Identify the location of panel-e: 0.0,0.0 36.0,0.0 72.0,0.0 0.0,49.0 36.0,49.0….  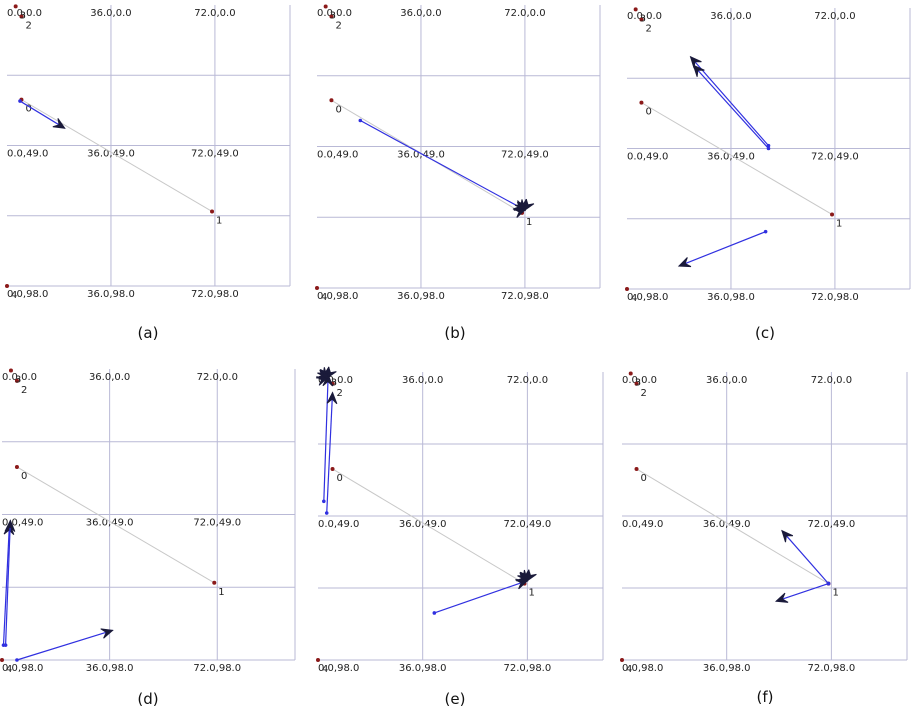
(460, 537).